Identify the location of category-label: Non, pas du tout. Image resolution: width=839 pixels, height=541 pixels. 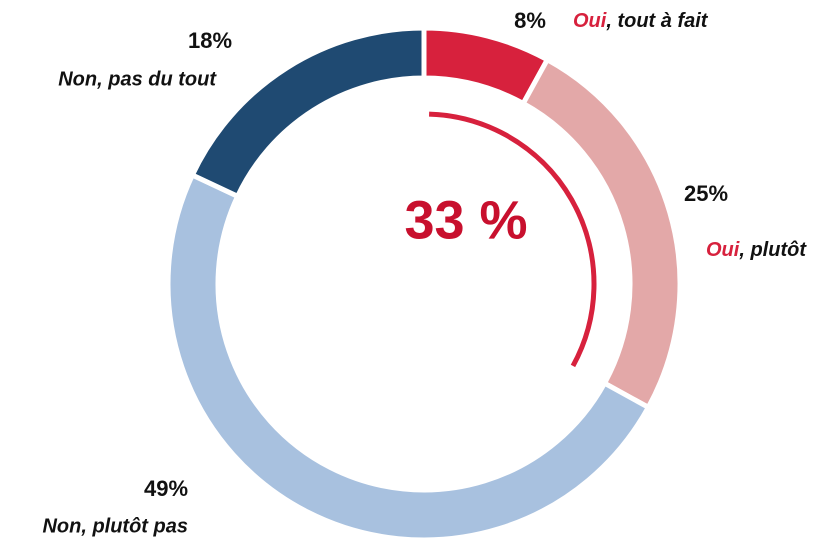
(137, 79).